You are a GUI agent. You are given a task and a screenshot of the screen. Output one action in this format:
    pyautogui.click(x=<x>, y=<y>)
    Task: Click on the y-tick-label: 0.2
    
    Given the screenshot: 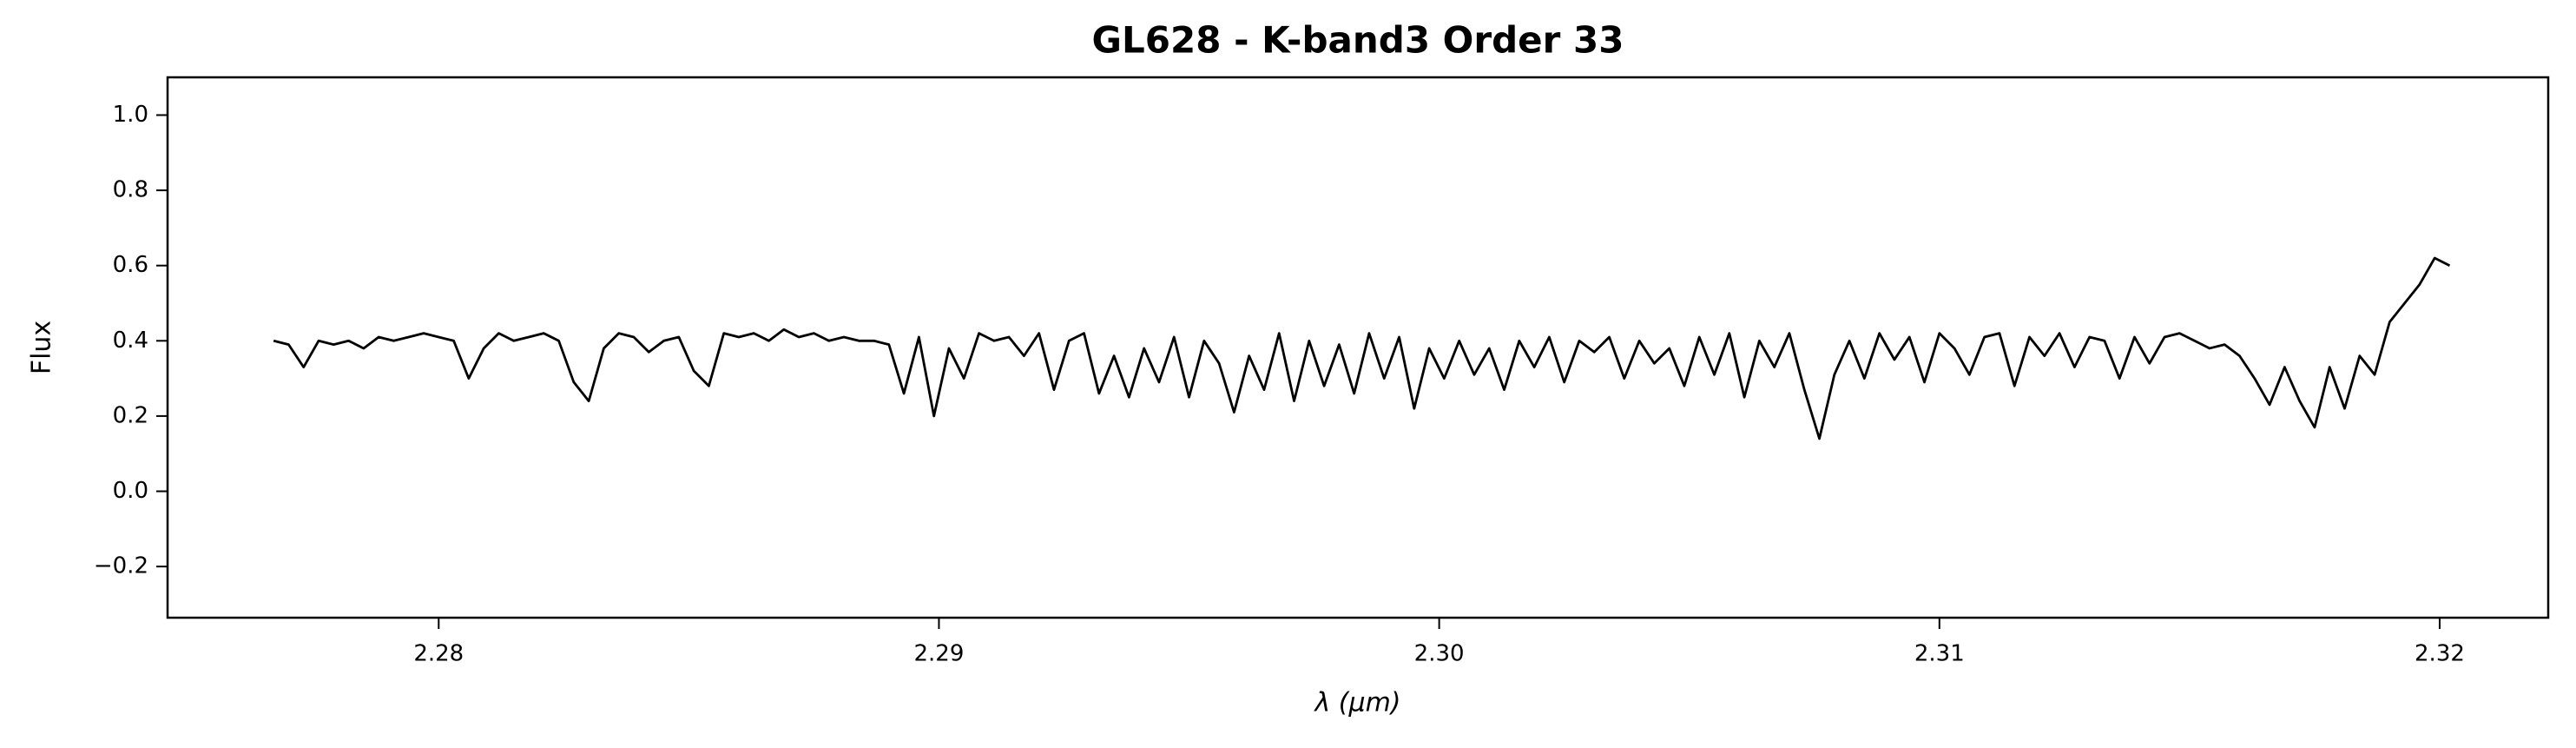 What is the action you would take?
    pyautogui.click(x=130, y=415)
    